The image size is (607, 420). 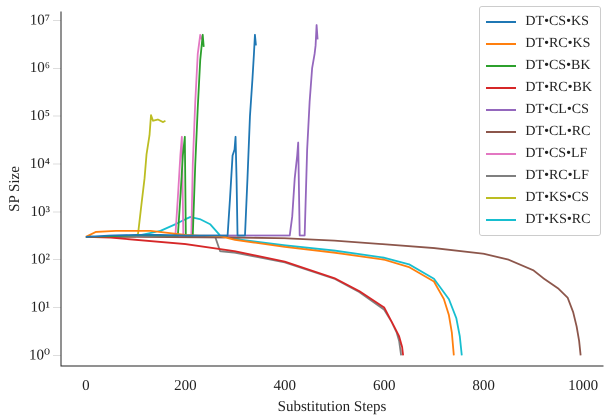 I want to click on y-tick-label: 10⁴, so click(x=40, y=164).